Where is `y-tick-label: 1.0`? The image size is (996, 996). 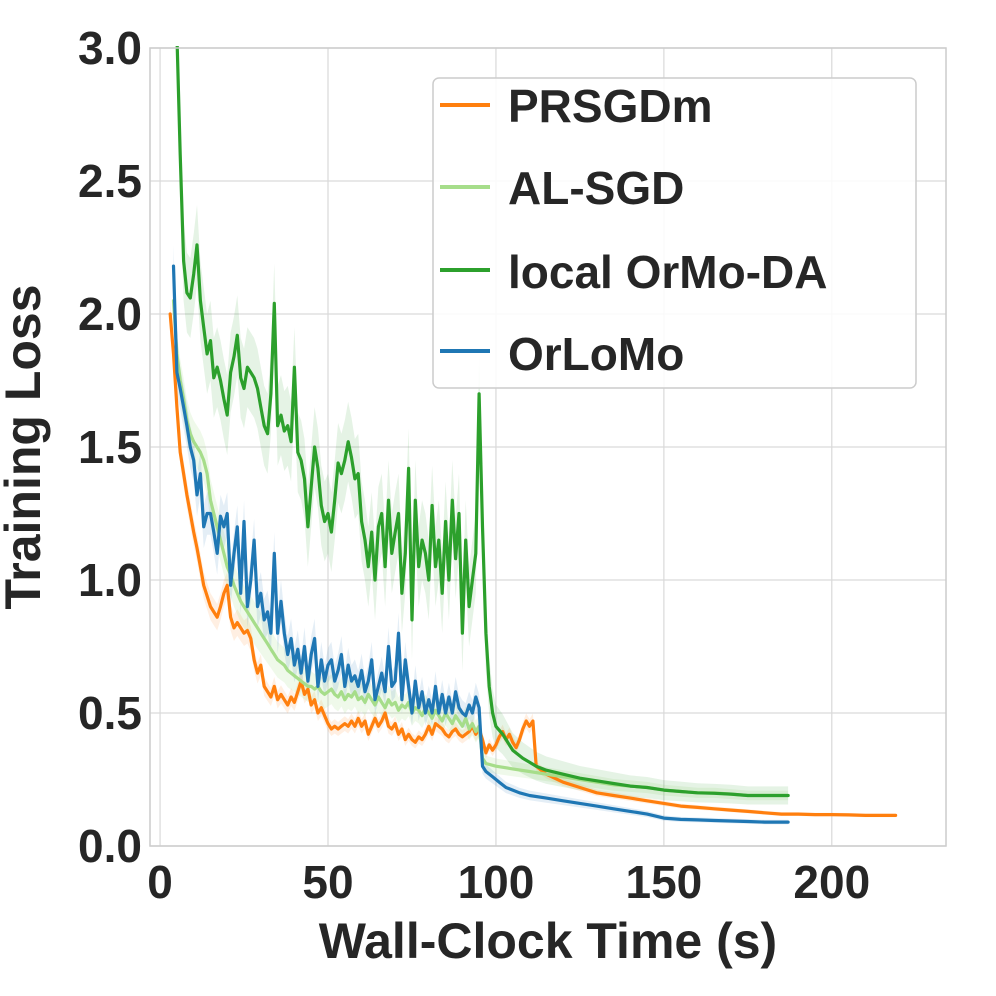
y-tick-label: 1.0 is located at coordinates (110, 580).